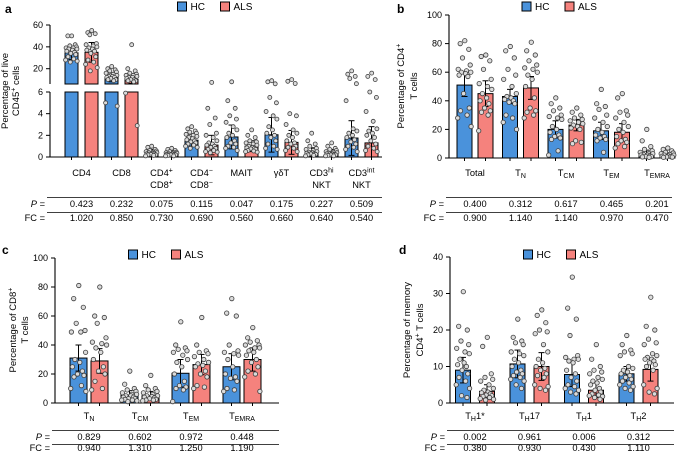 This screenshot has width=685, height=455. I want to click on fc-value: 0.730, so click(161, 218).